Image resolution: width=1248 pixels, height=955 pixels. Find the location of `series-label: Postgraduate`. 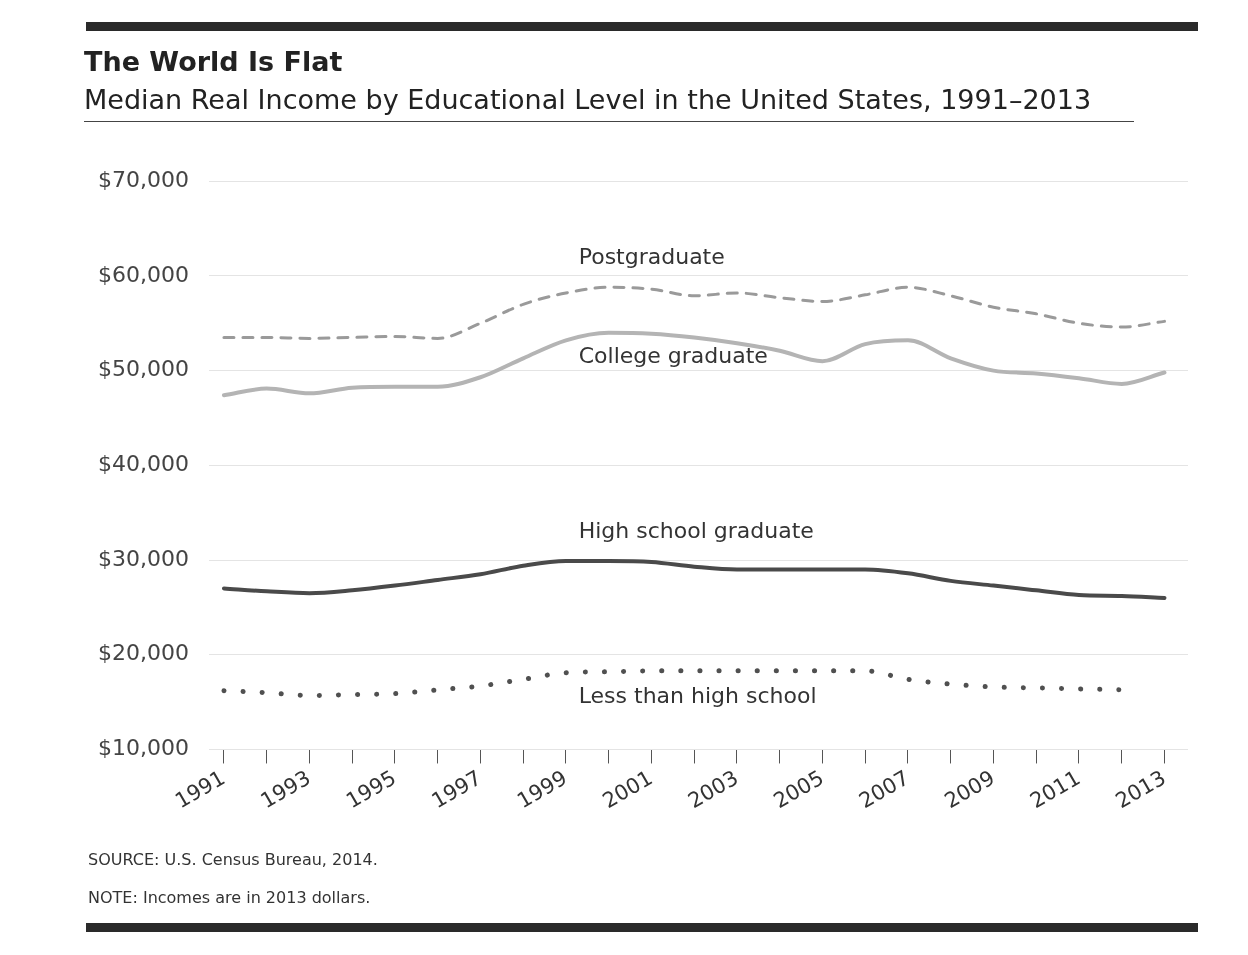

series-label: Postgraduate is located at coordinates (651, 256).